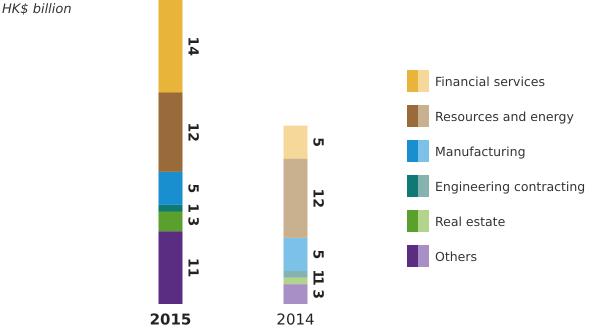  Describe the element at coordinates (510, 186) in the screenshot. I see `legend-label: Engineering contracting` at that location.